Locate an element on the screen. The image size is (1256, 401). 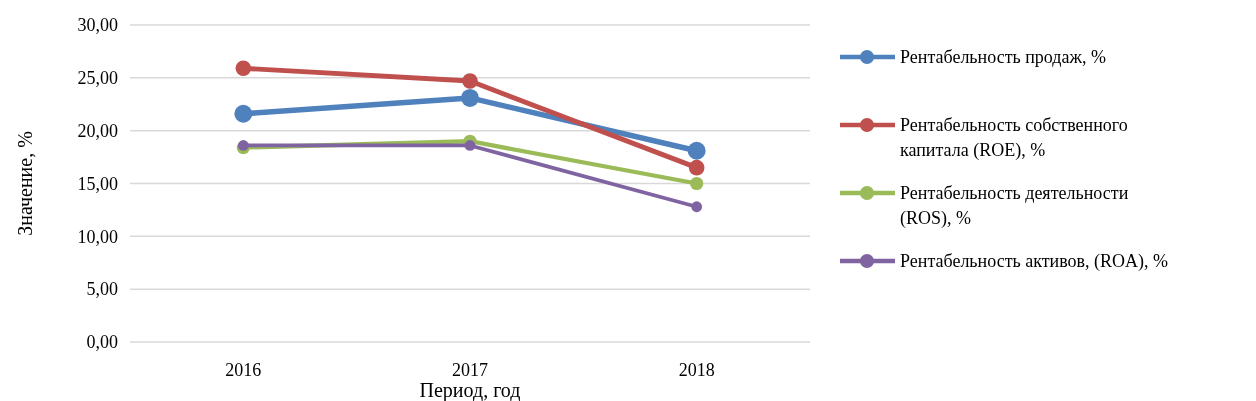
y-tick-label: 0,00 is located at coordinates (102, 342).